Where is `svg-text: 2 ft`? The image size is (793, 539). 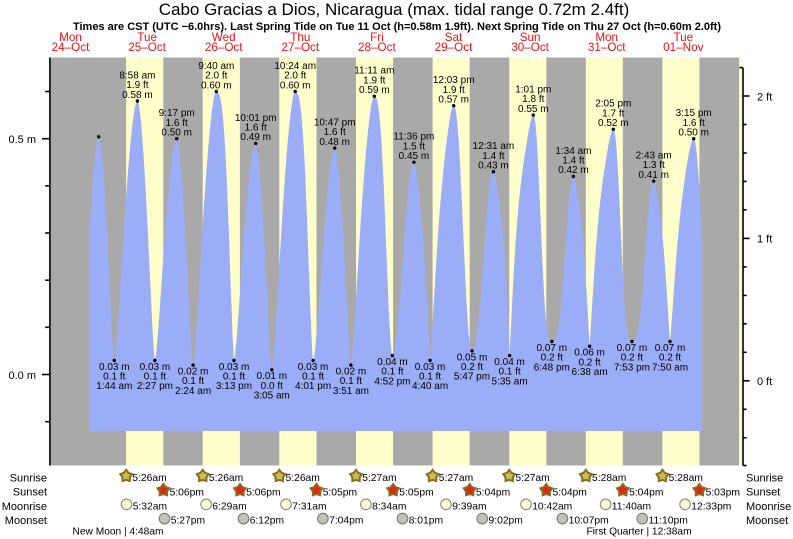
svg-text: 2 ft is located at coordinates (764, 97).